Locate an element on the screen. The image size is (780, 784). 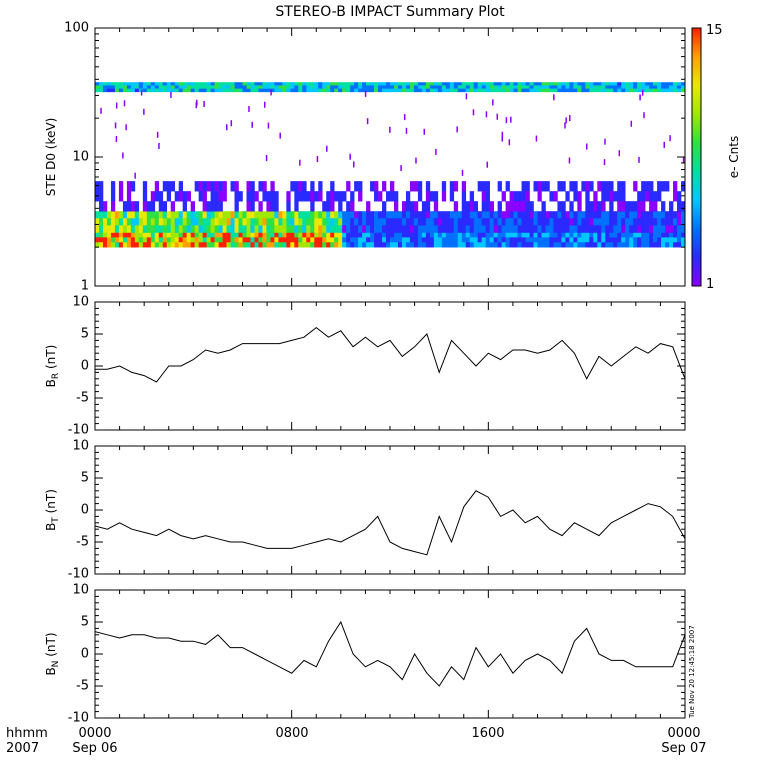
bt-ytick: 10 is located at coordinates (80, 446).